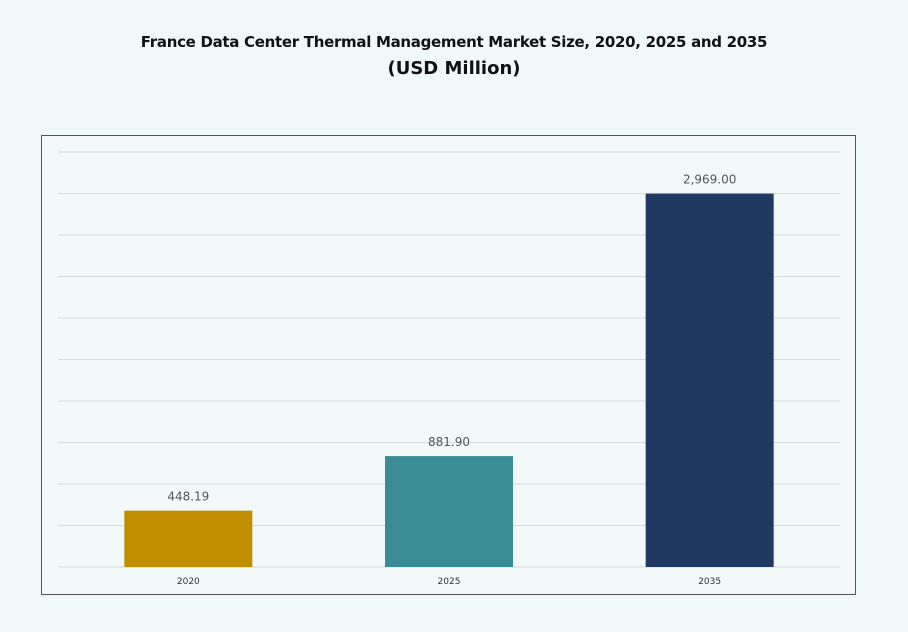 The width and height of the screenshot is (908, 632). What do you see at coordinates (709, 582) in the screenshot?
I see `x-tick-label-2035: 2035` at bounding box center [709, 582].